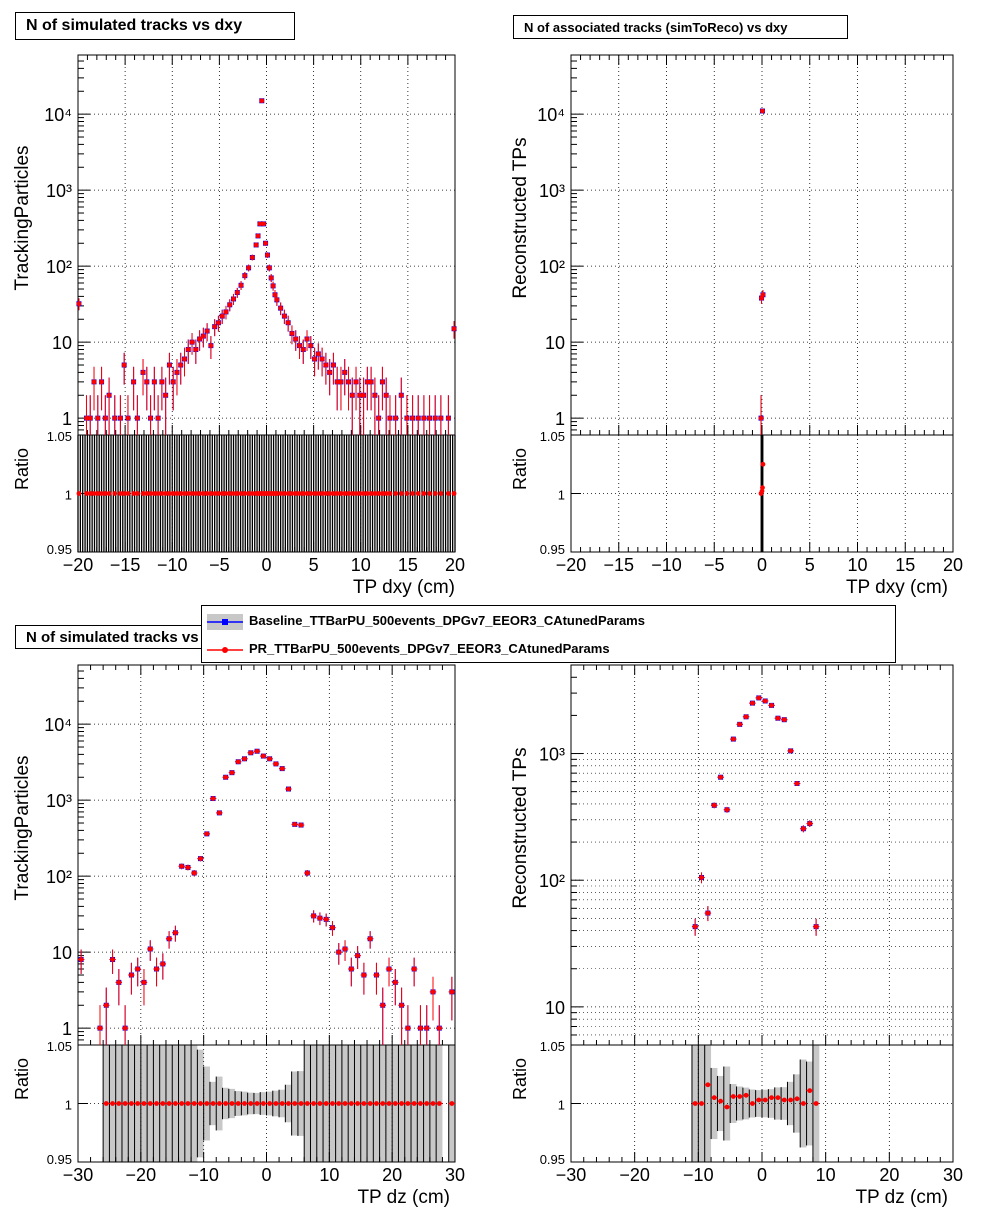 This screenshot has height=1222, width=996. What do you see at coordinates (634, 1175) in the screenshot?
I see `x-tick-label: −20` at bounding box center [634, 1175].